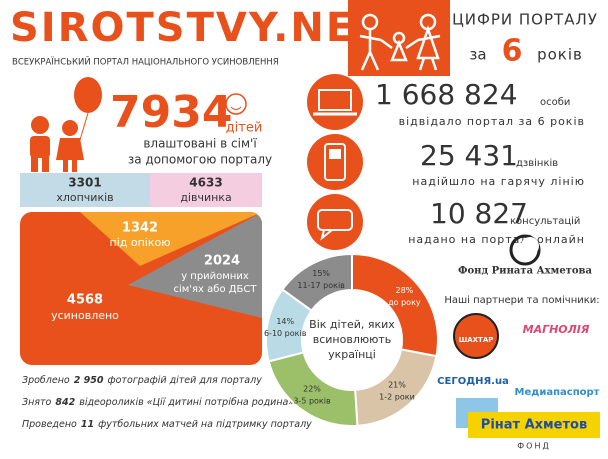 The height and width of the screenshot is (459, 608). What do you see at coordinates (205, 183) in the screenshot?
I see `girls-number: 4633` at bounding box center [205, 183].